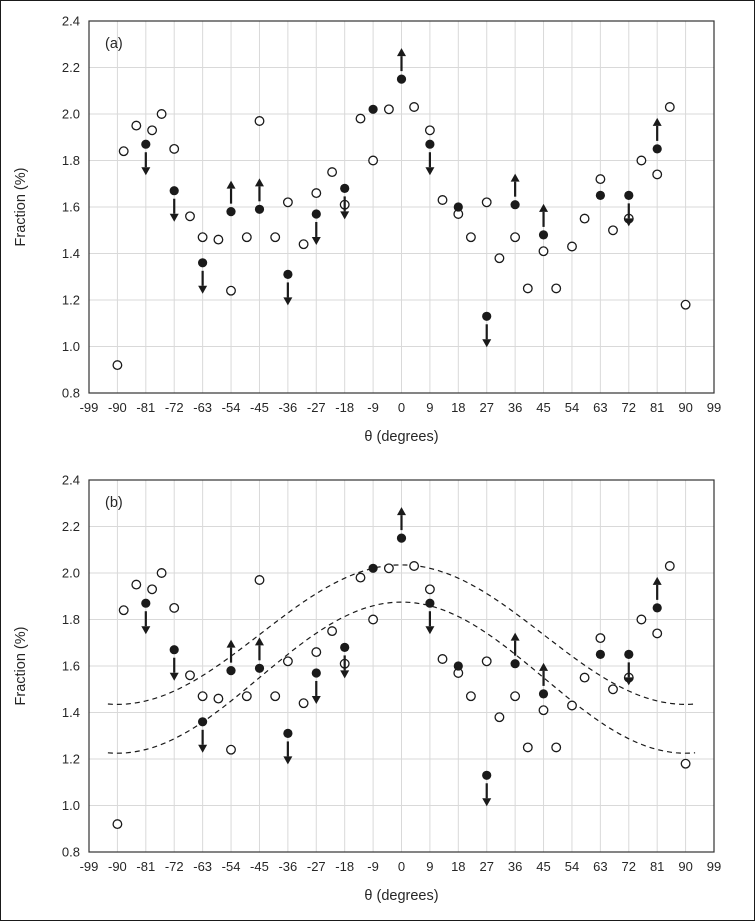  I want to click on svg-text: -99, so click(89, 866).